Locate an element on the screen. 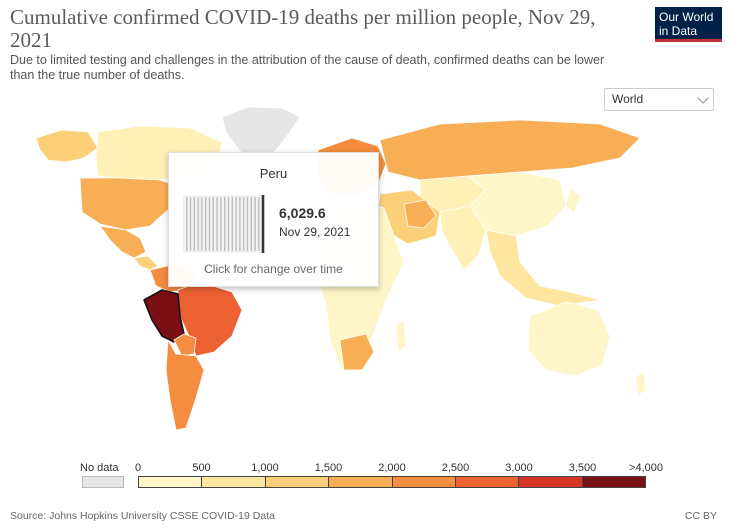 The image size is (729, 529). legend-tick-label: 0 is located at coordinates (138, 468).